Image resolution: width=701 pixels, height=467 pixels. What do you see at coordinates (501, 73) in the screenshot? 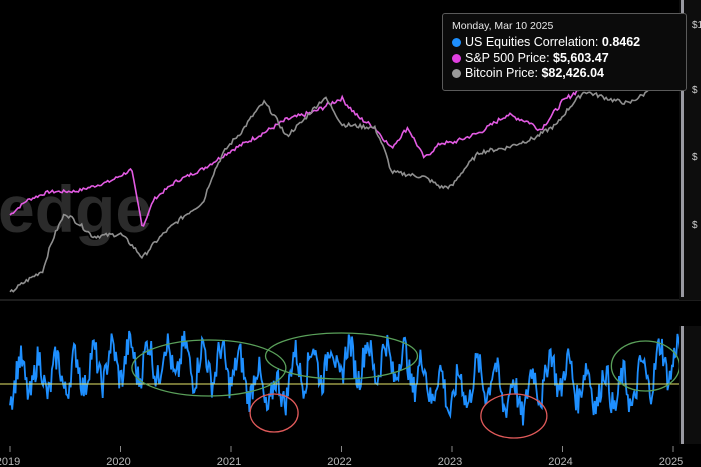
I see `tooltip-label: Bitcoin Price:` at bounding box center [501, 73].